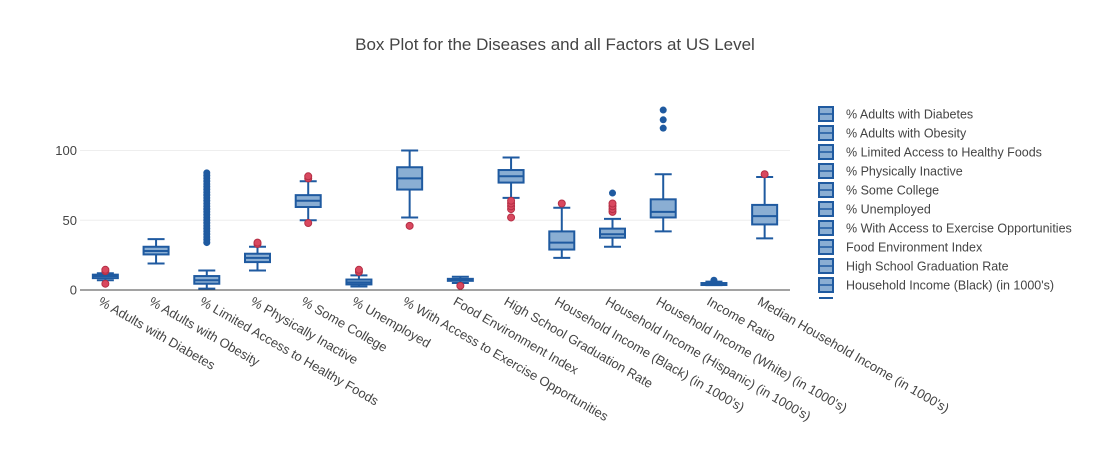  I want to click on y-axis-ticks: 0 50 100, so click(66, 220).